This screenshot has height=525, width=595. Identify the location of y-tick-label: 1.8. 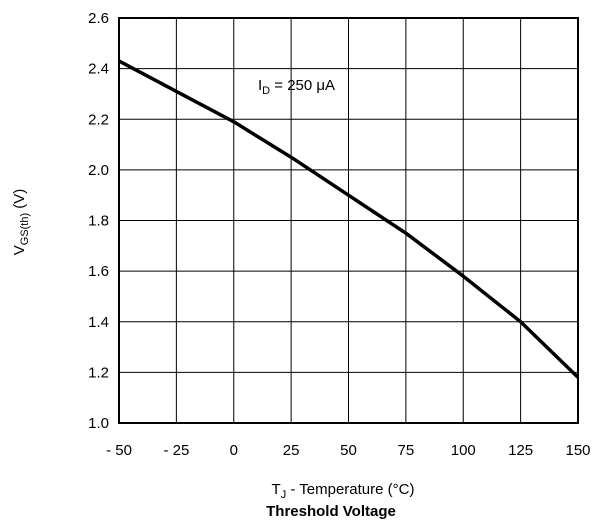
(98, 221).